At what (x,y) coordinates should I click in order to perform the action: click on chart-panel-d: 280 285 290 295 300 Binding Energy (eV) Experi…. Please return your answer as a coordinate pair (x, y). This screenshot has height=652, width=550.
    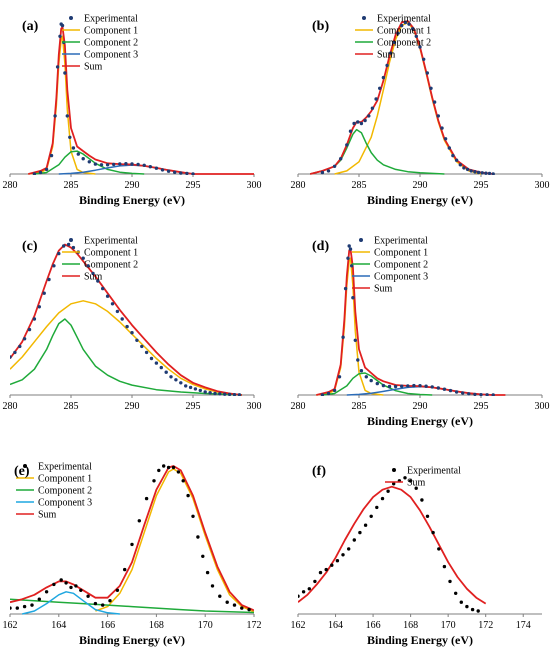
    Looking at the image, I should click on (420, 332).